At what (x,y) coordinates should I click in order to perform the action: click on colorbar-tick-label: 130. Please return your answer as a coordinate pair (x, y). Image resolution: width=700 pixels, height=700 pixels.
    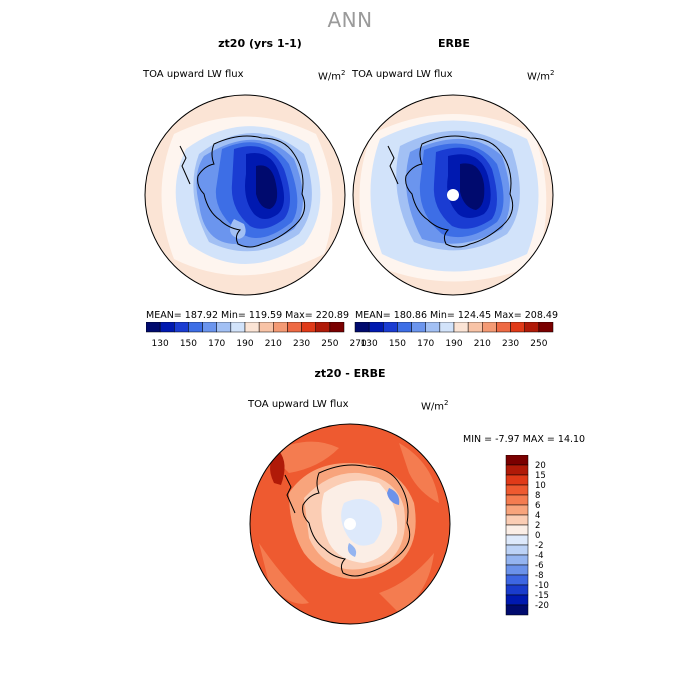
    Looking at the image, I should click on (369, 344).